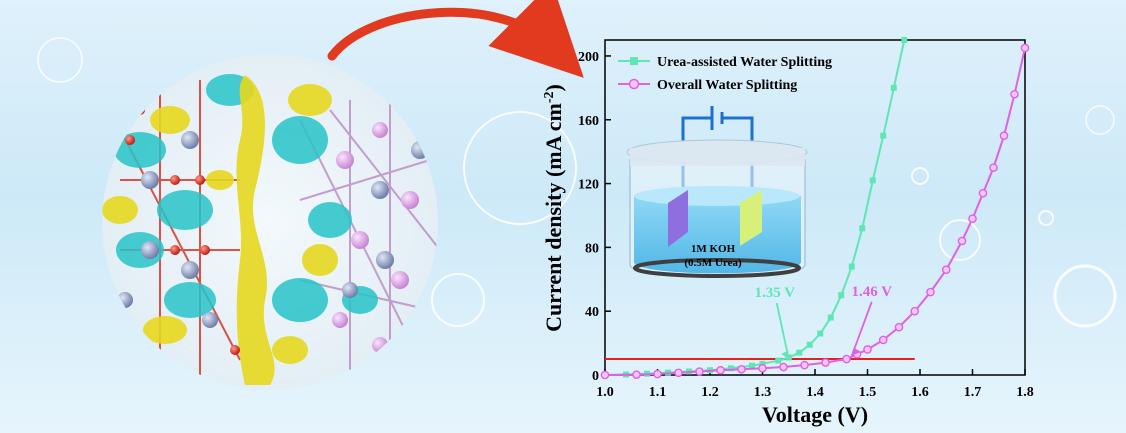  What do you see at coordinates (588, 57) in the screenshot?
I see `y-tick-label: 200` at bounding box center [588, 57].